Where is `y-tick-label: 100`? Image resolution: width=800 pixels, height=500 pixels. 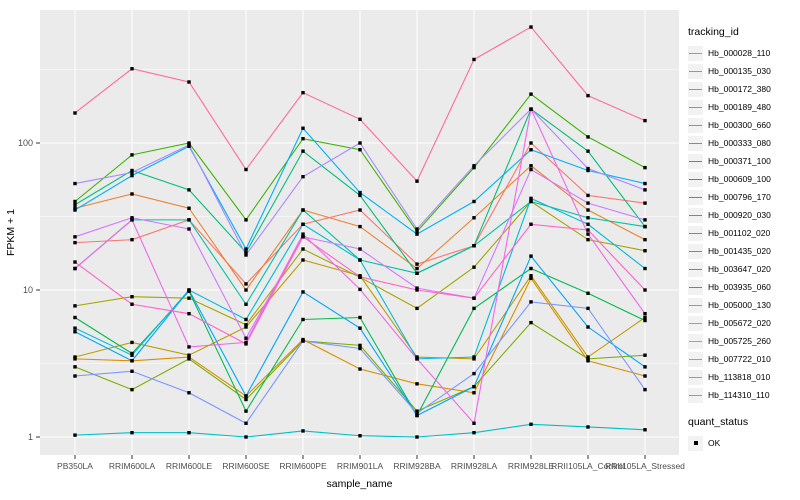 y-tick-label: 100 is located at coordinates (25, 143).